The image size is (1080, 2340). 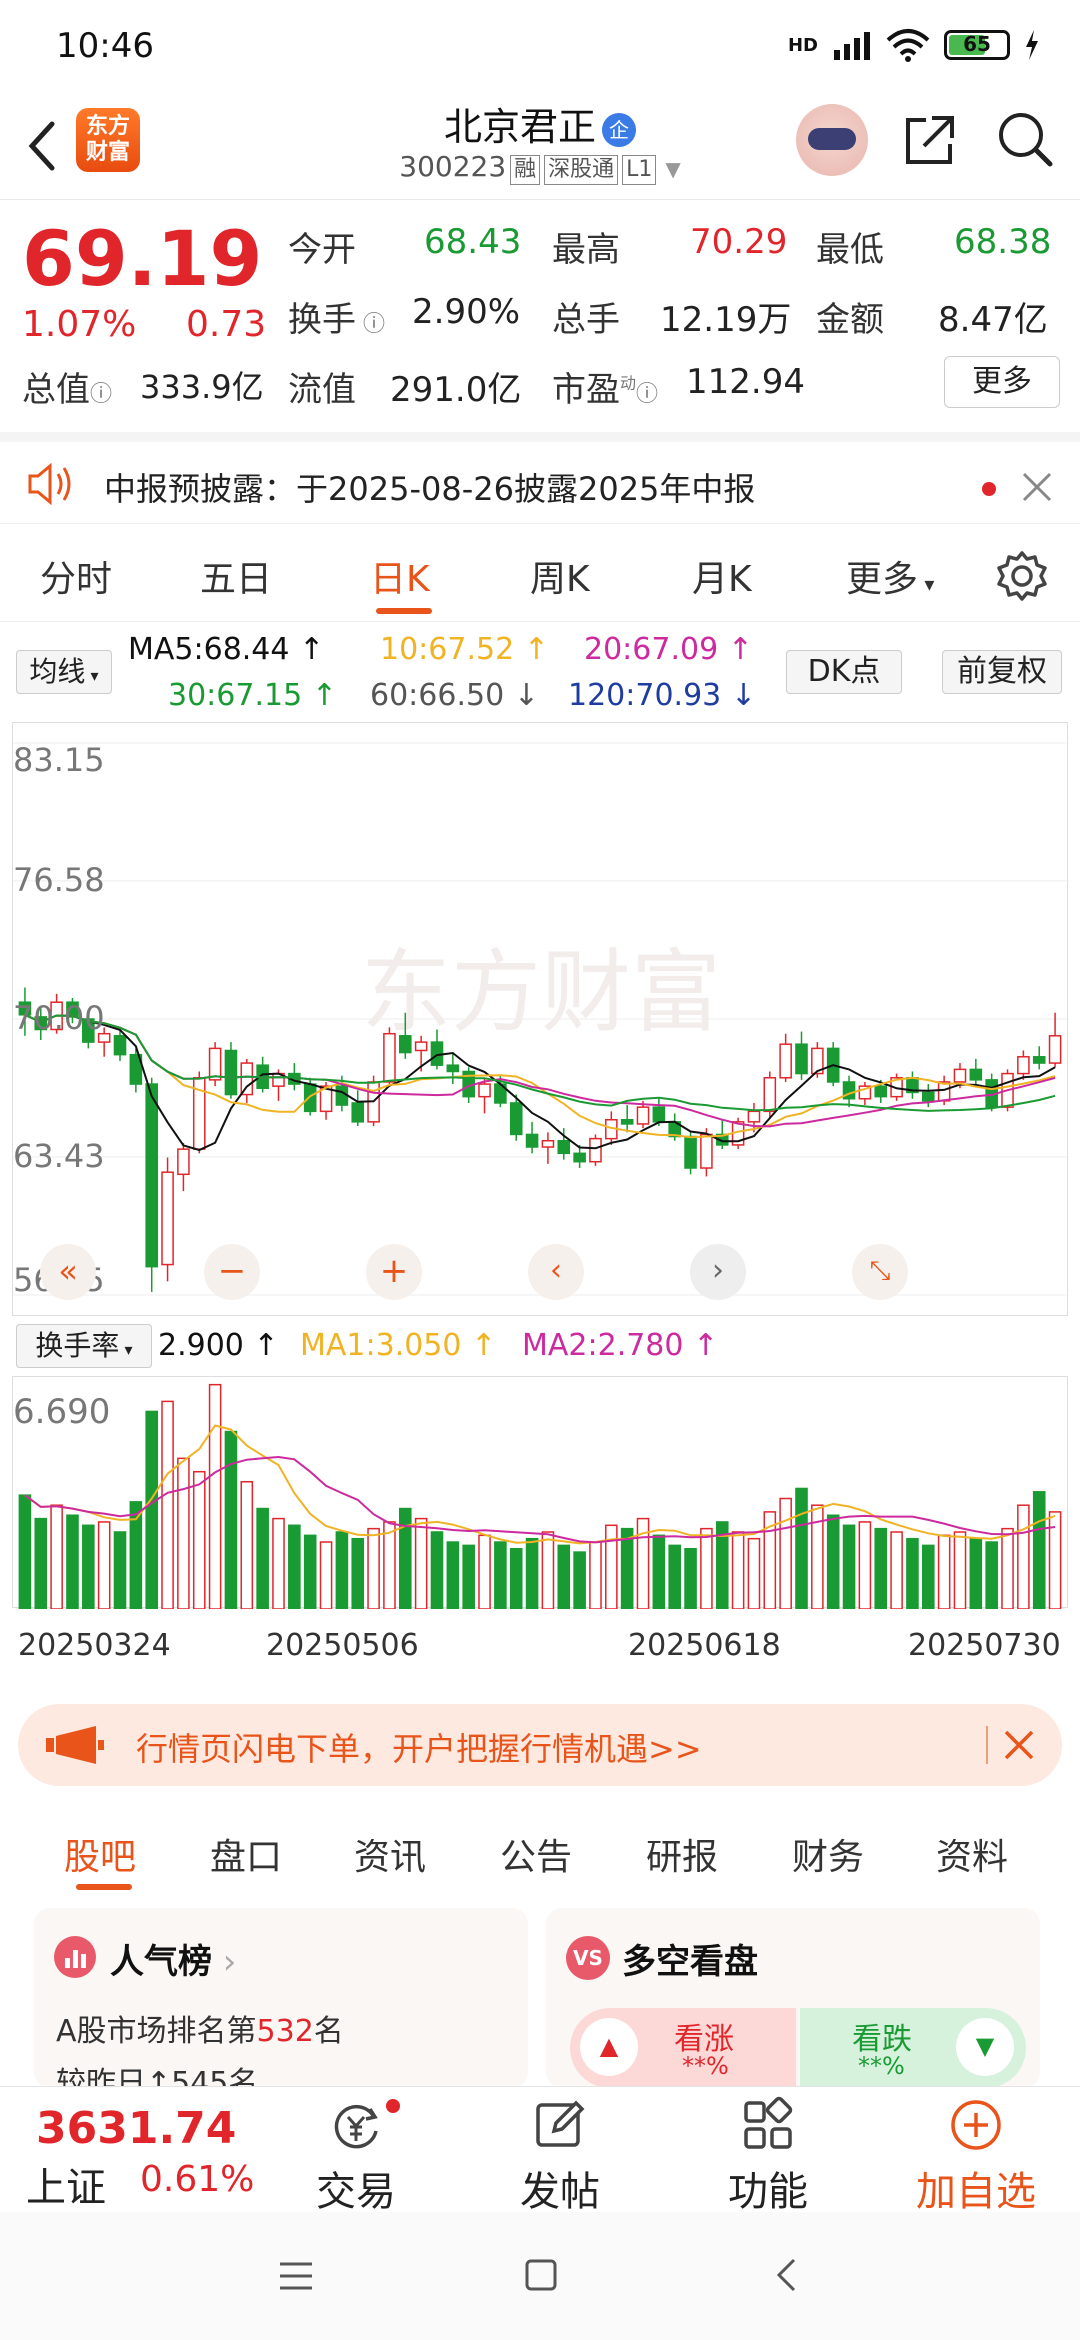 What do you see at coordinates (404, 611) in the screenshot?
I see `active-tab-indicator` at bounding box center [404, 611].